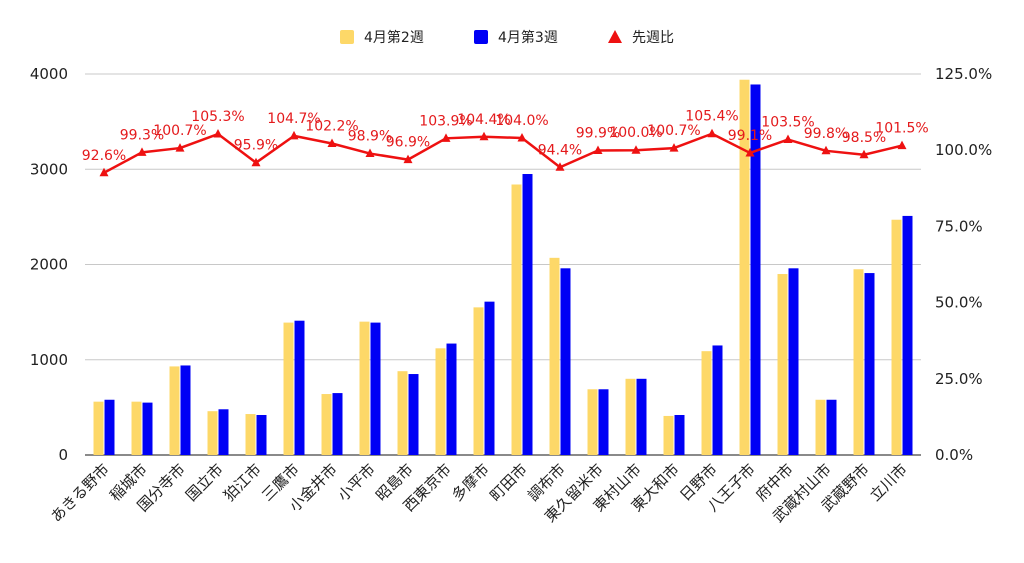 The height and width of the screenshot is (563, 1024). What do you see at coordinates (959, 303) in the screenshot?
I see `y-right-tick-label: 50.0%` at bounding box center [959, 303].